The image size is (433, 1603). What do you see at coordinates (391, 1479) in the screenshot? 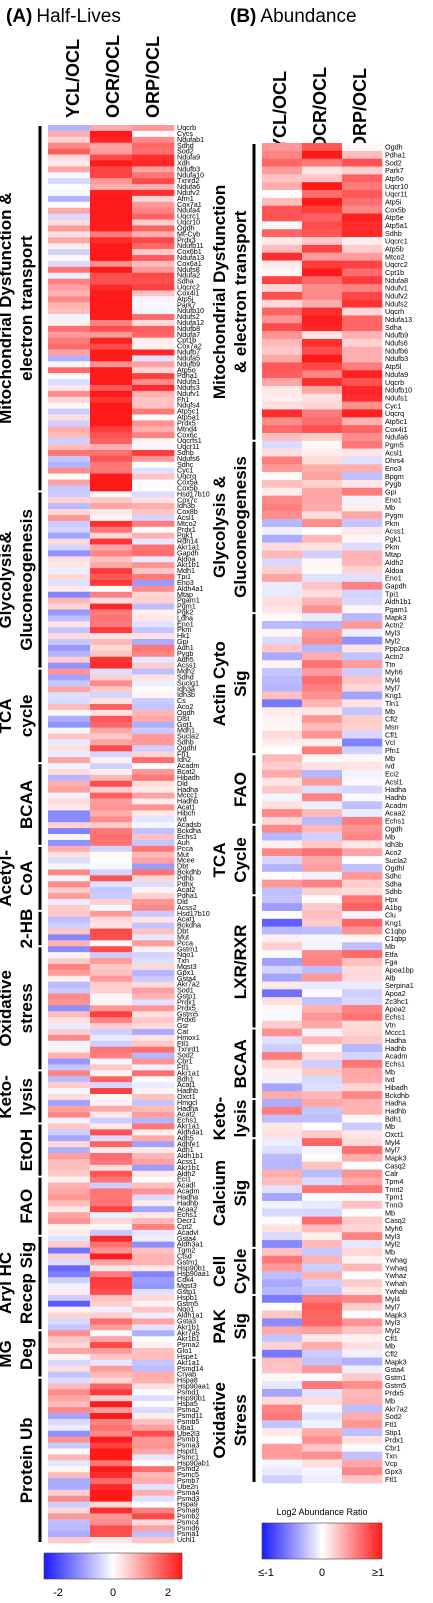
I see `panel-b-gene-label-170: Ftl1` at bounding box center [391, 1479].